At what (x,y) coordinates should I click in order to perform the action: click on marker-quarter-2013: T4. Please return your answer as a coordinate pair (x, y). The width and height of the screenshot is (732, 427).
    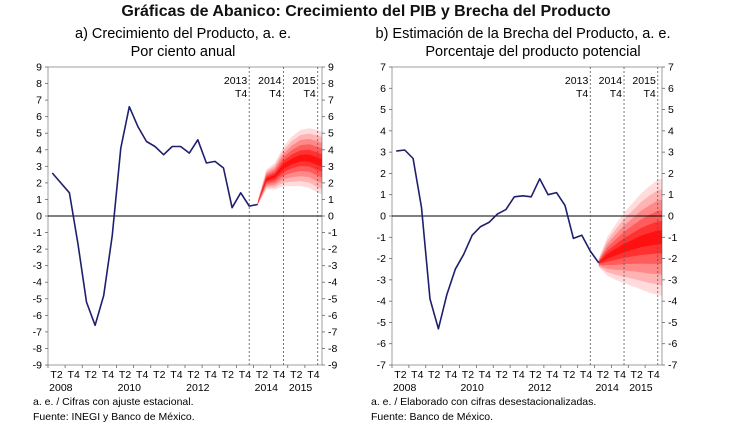
    Looking at the image, I should click on (241, 94).